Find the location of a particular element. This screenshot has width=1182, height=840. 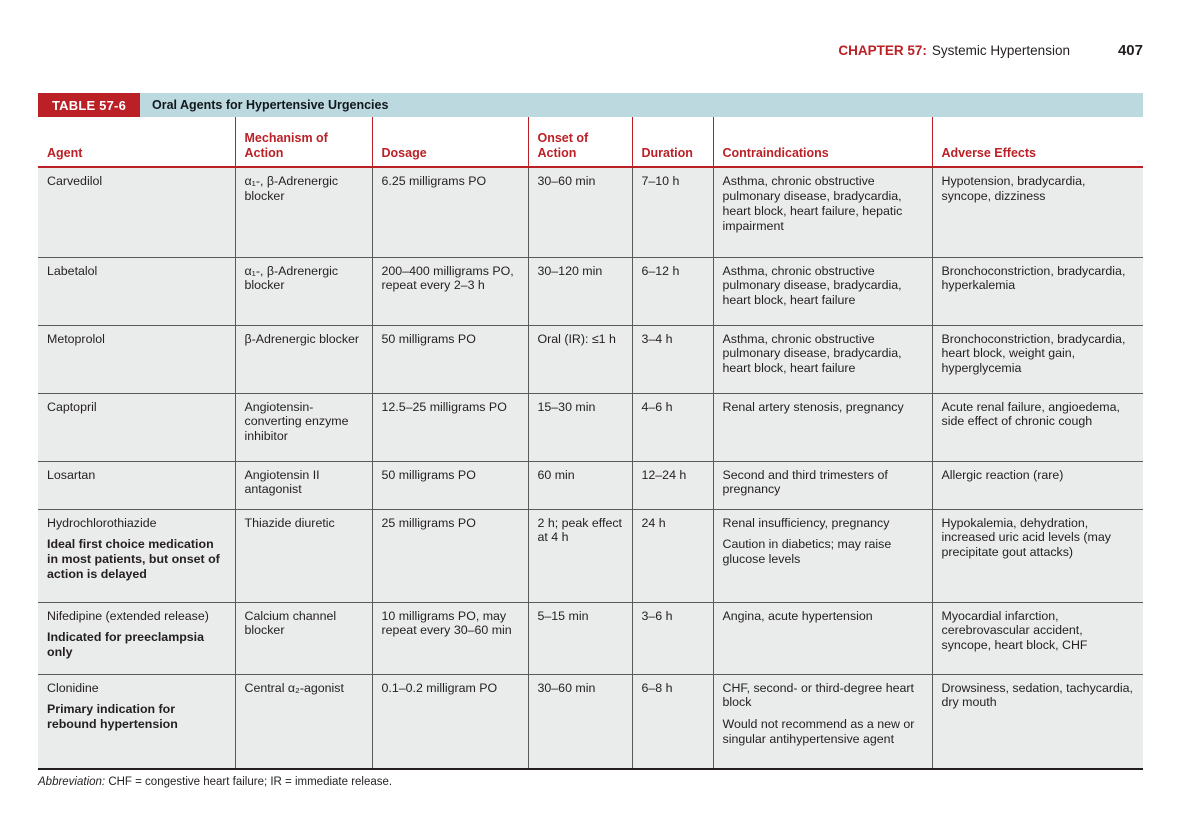

cell-duration: 6–8 h is located at coordinates (672, 721).